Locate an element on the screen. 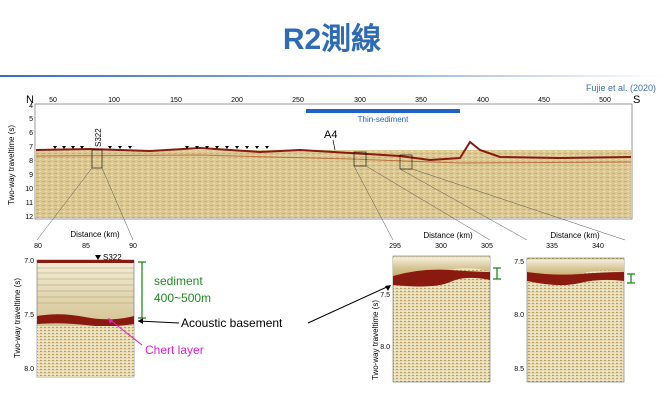  thin-sediment-label: Thin-sediment is located at coordinates (383, 119).